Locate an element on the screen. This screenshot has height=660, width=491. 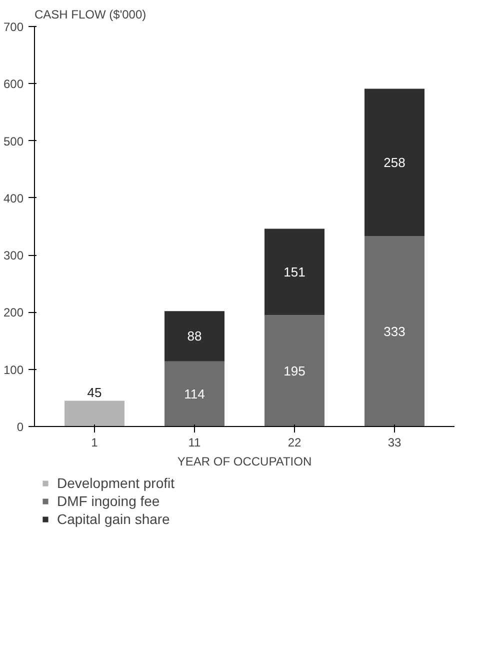
y-tick-label: 500 is located at coordinates (13, 141).